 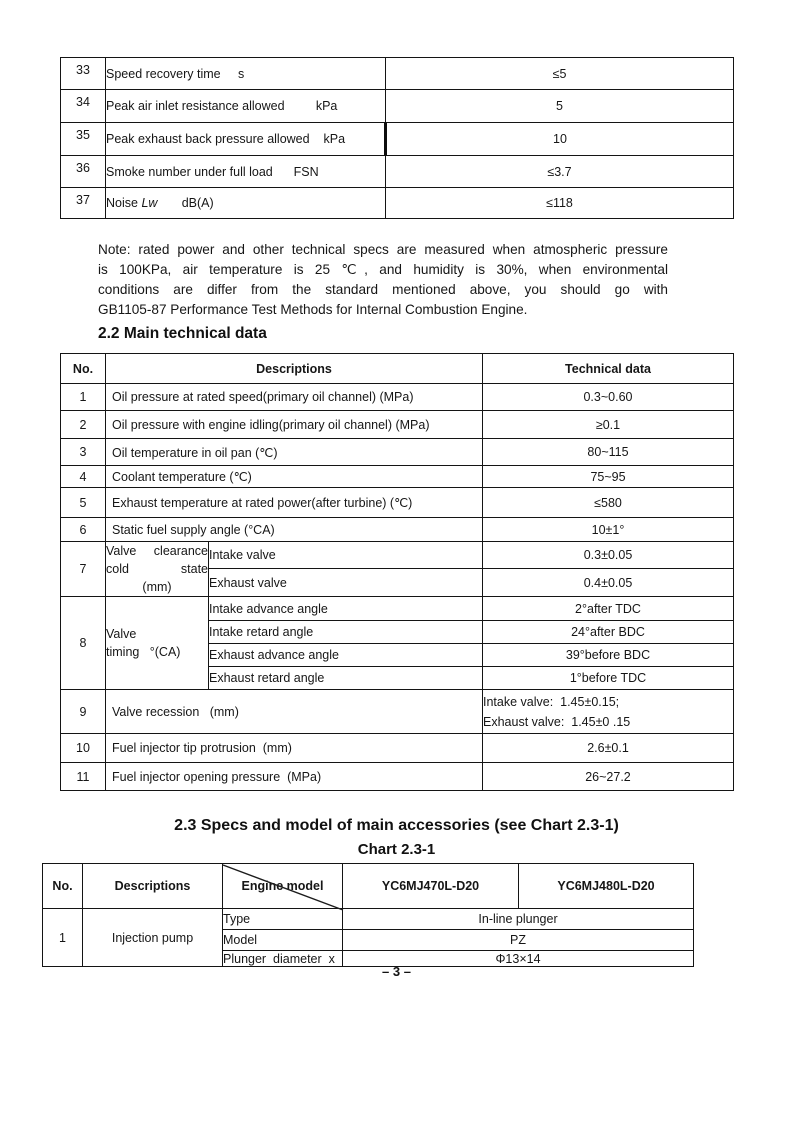 I want to click on row-value: ≤5, so click(x=559, y=73).